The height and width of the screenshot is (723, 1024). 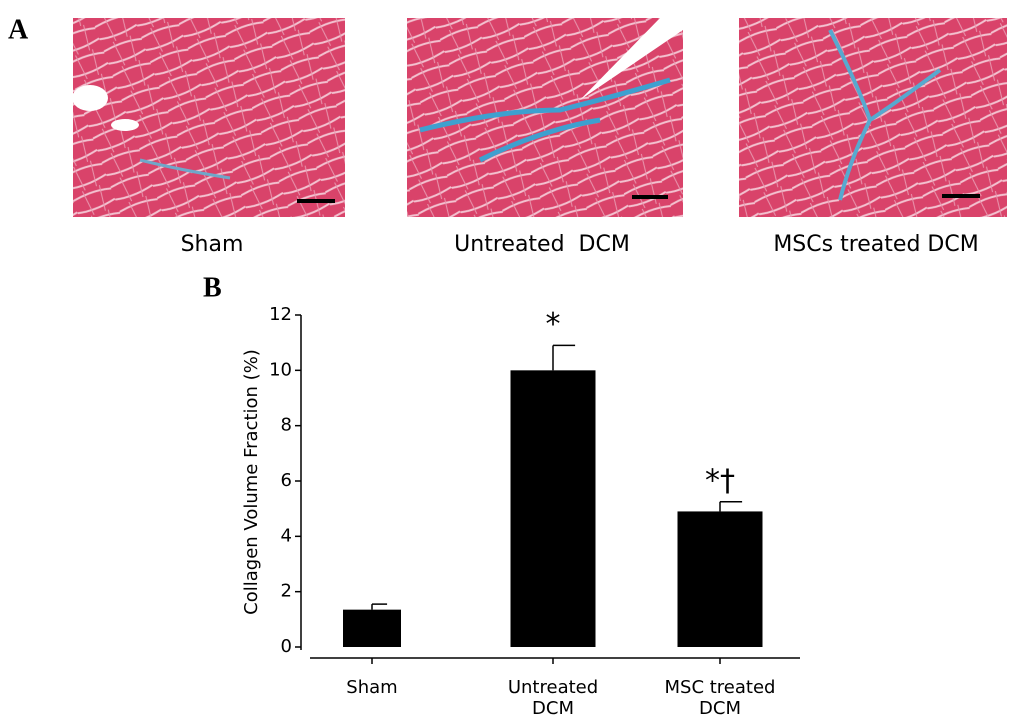 What do you see at coordinates (720, 698) in the screenshot?
I see `x-tick-label: MSC treated DCM` at bounding box center [720, 698].